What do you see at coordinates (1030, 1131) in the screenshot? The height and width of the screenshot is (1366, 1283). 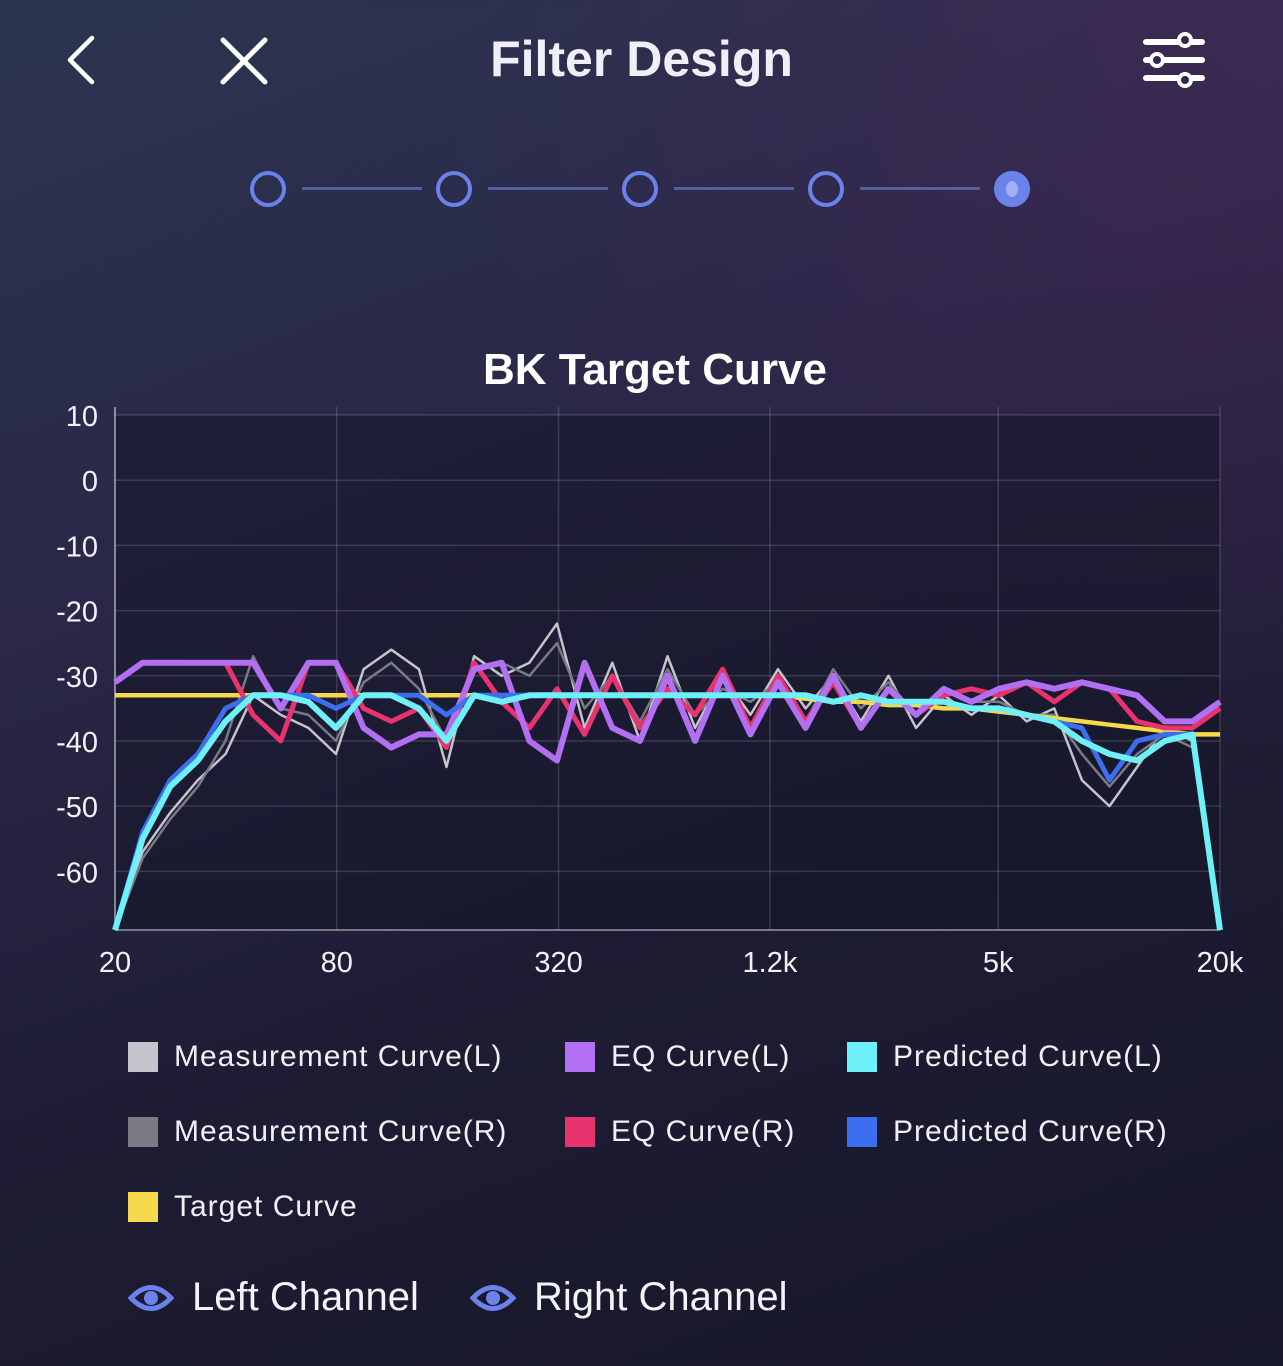 I see `legend-label: Predicted Curve(R)` at bounding box center [1030, 1131].